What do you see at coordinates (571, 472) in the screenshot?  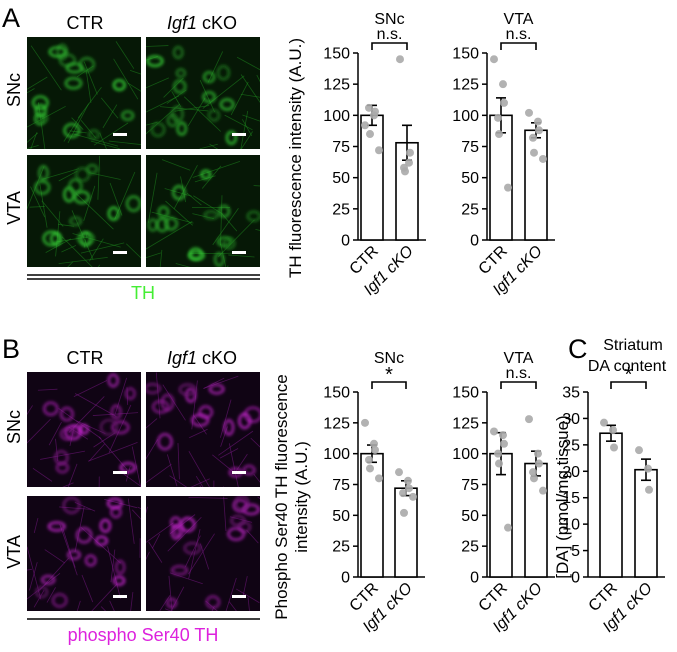 I see `y-tick-label: 20` at bounding box center [571, 472].